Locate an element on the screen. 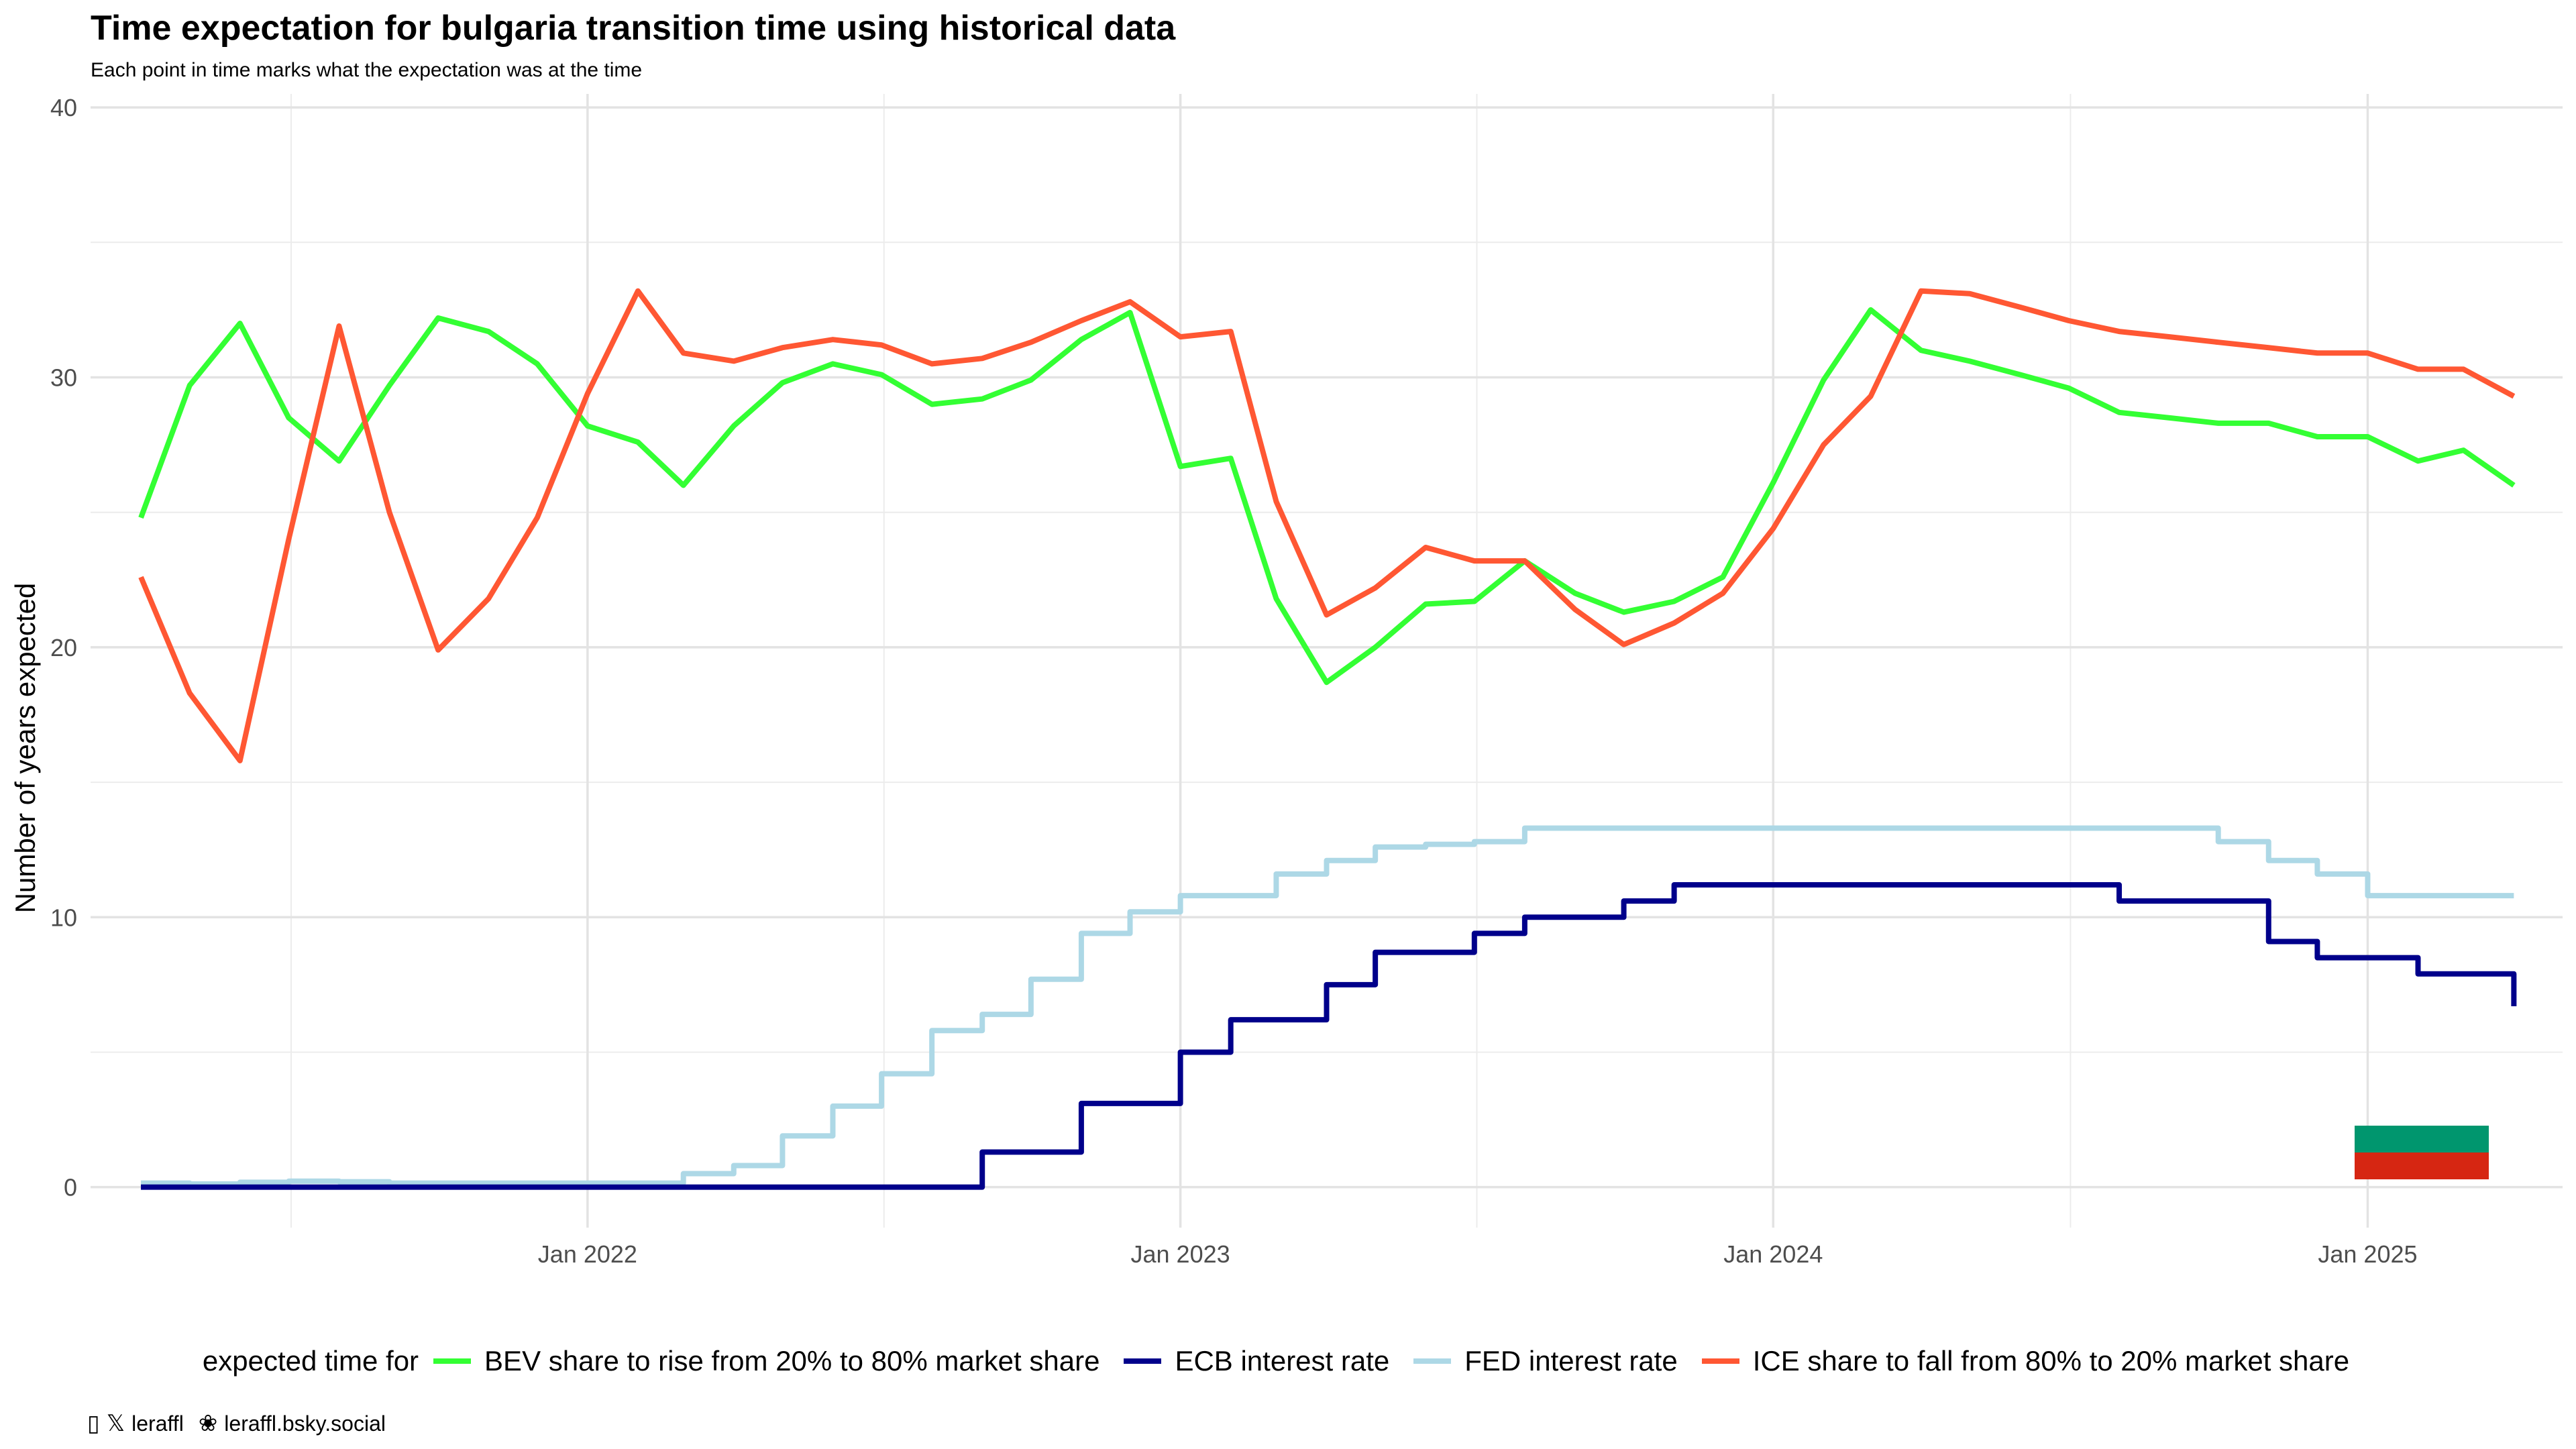 The width and height of the screenshot is (2576, 1449). y-axis-tick-labels: 0 10 20 30 40 is located at coordinates (63, 647).